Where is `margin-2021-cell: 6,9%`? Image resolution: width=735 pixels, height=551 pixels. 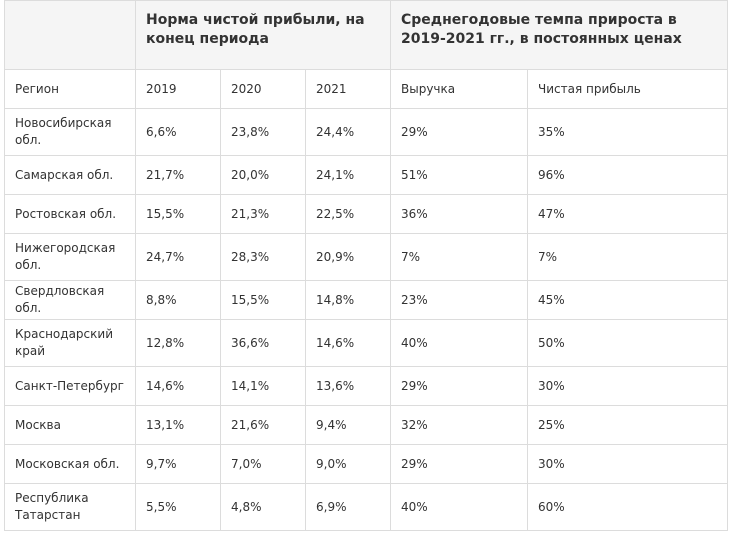
margin-2021-cell: 6,9% is located at coordinates (348, 507).